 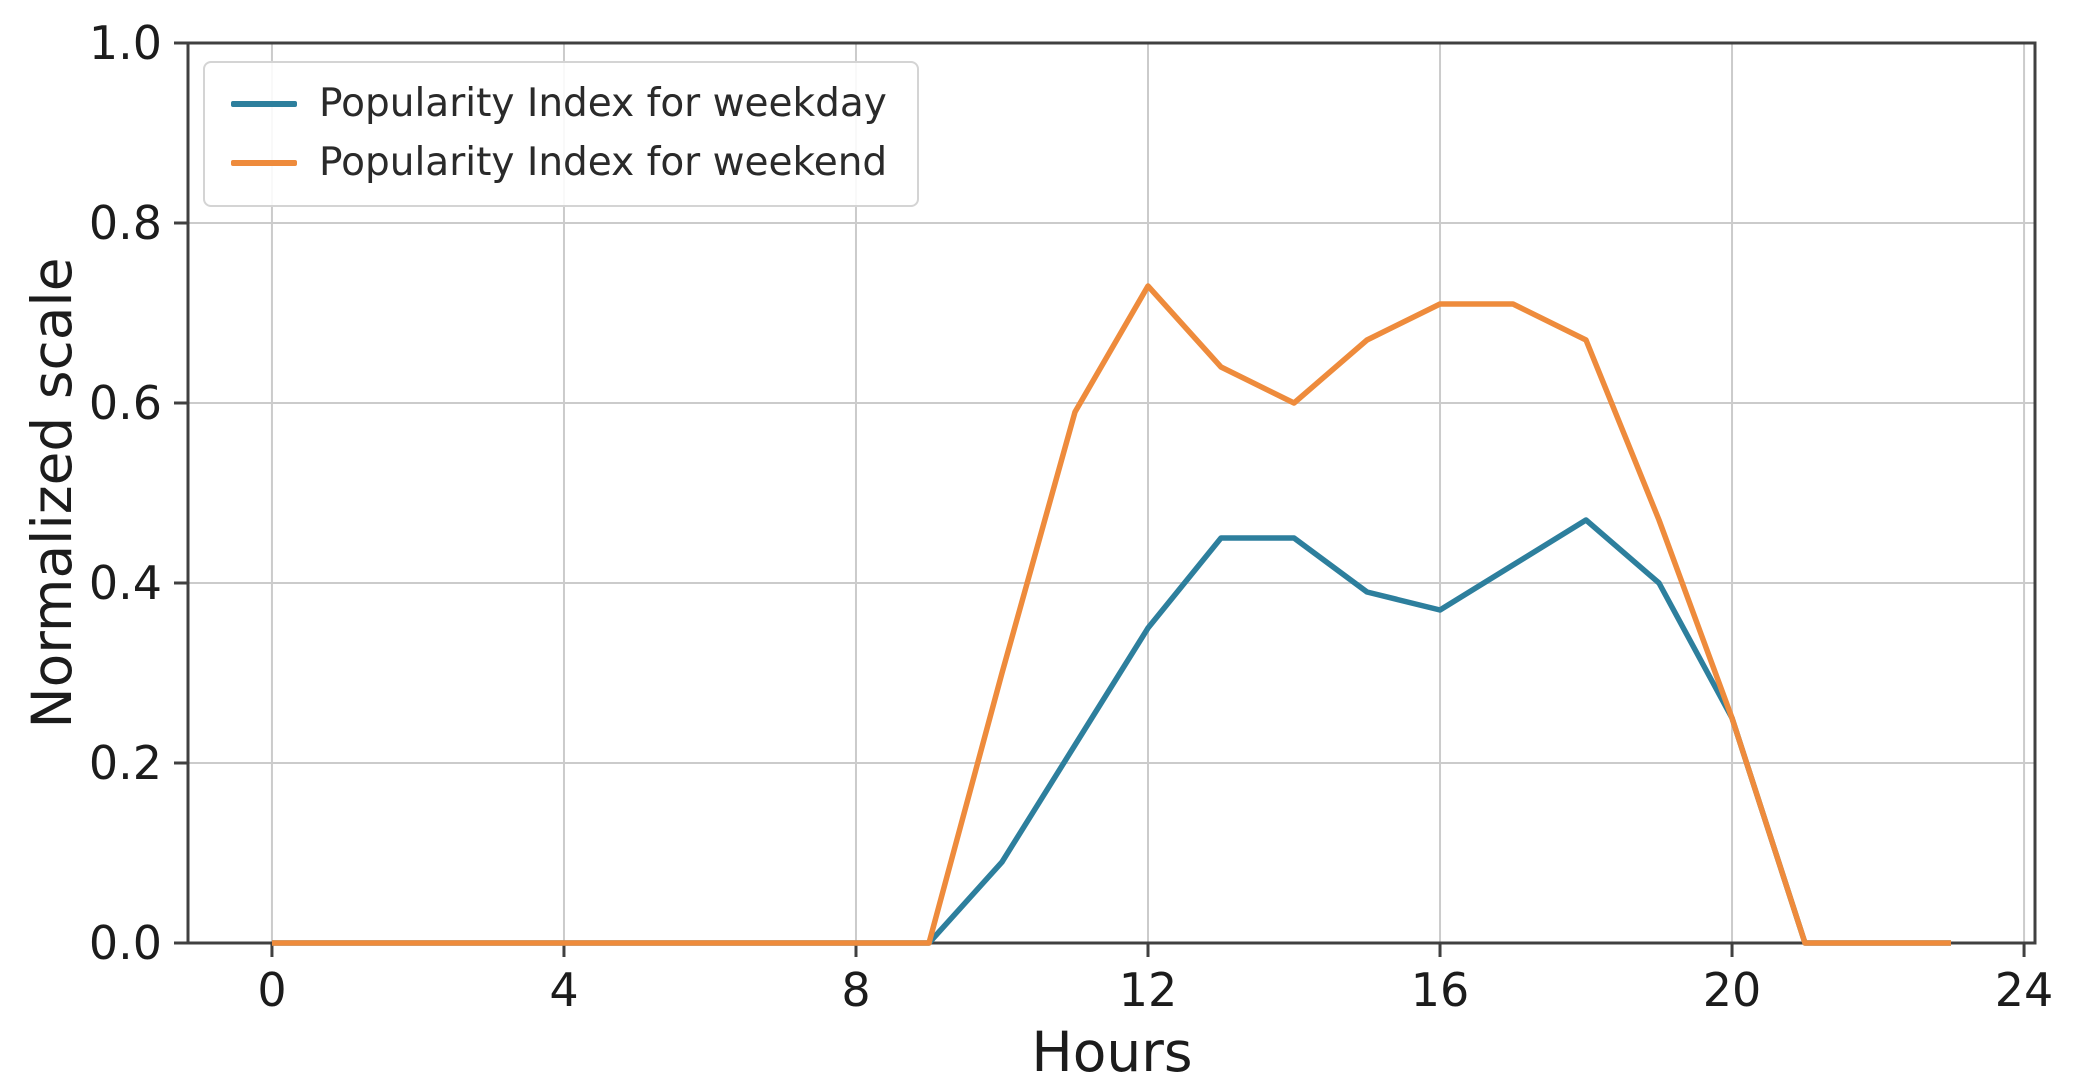 I want to click on x-tick-label: 24, so click(x=2024, y=990).